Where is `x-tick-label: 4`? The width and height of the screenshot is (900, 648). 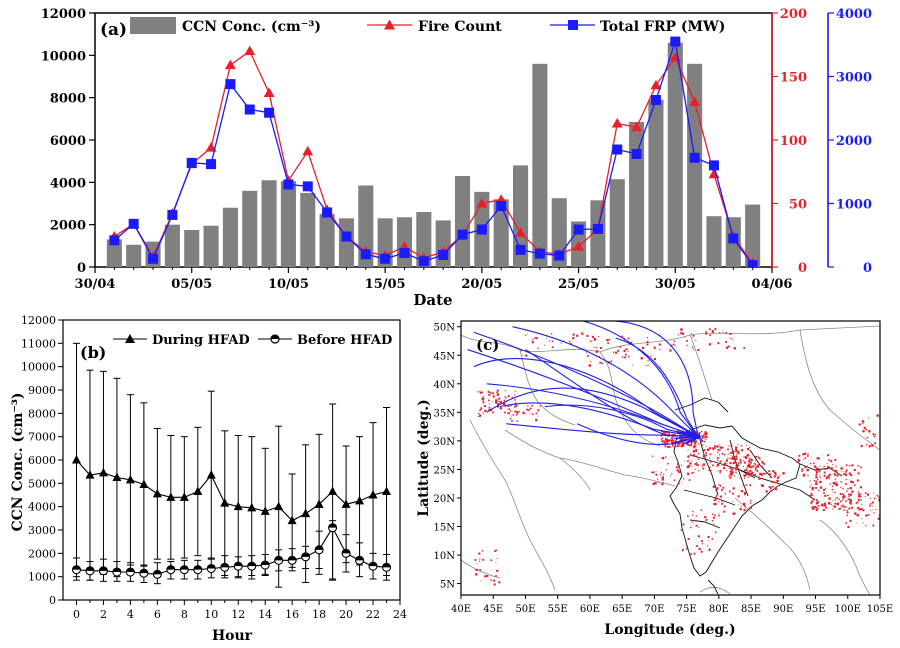
x-tick-label: 4 is located at coordinates (130, 614).